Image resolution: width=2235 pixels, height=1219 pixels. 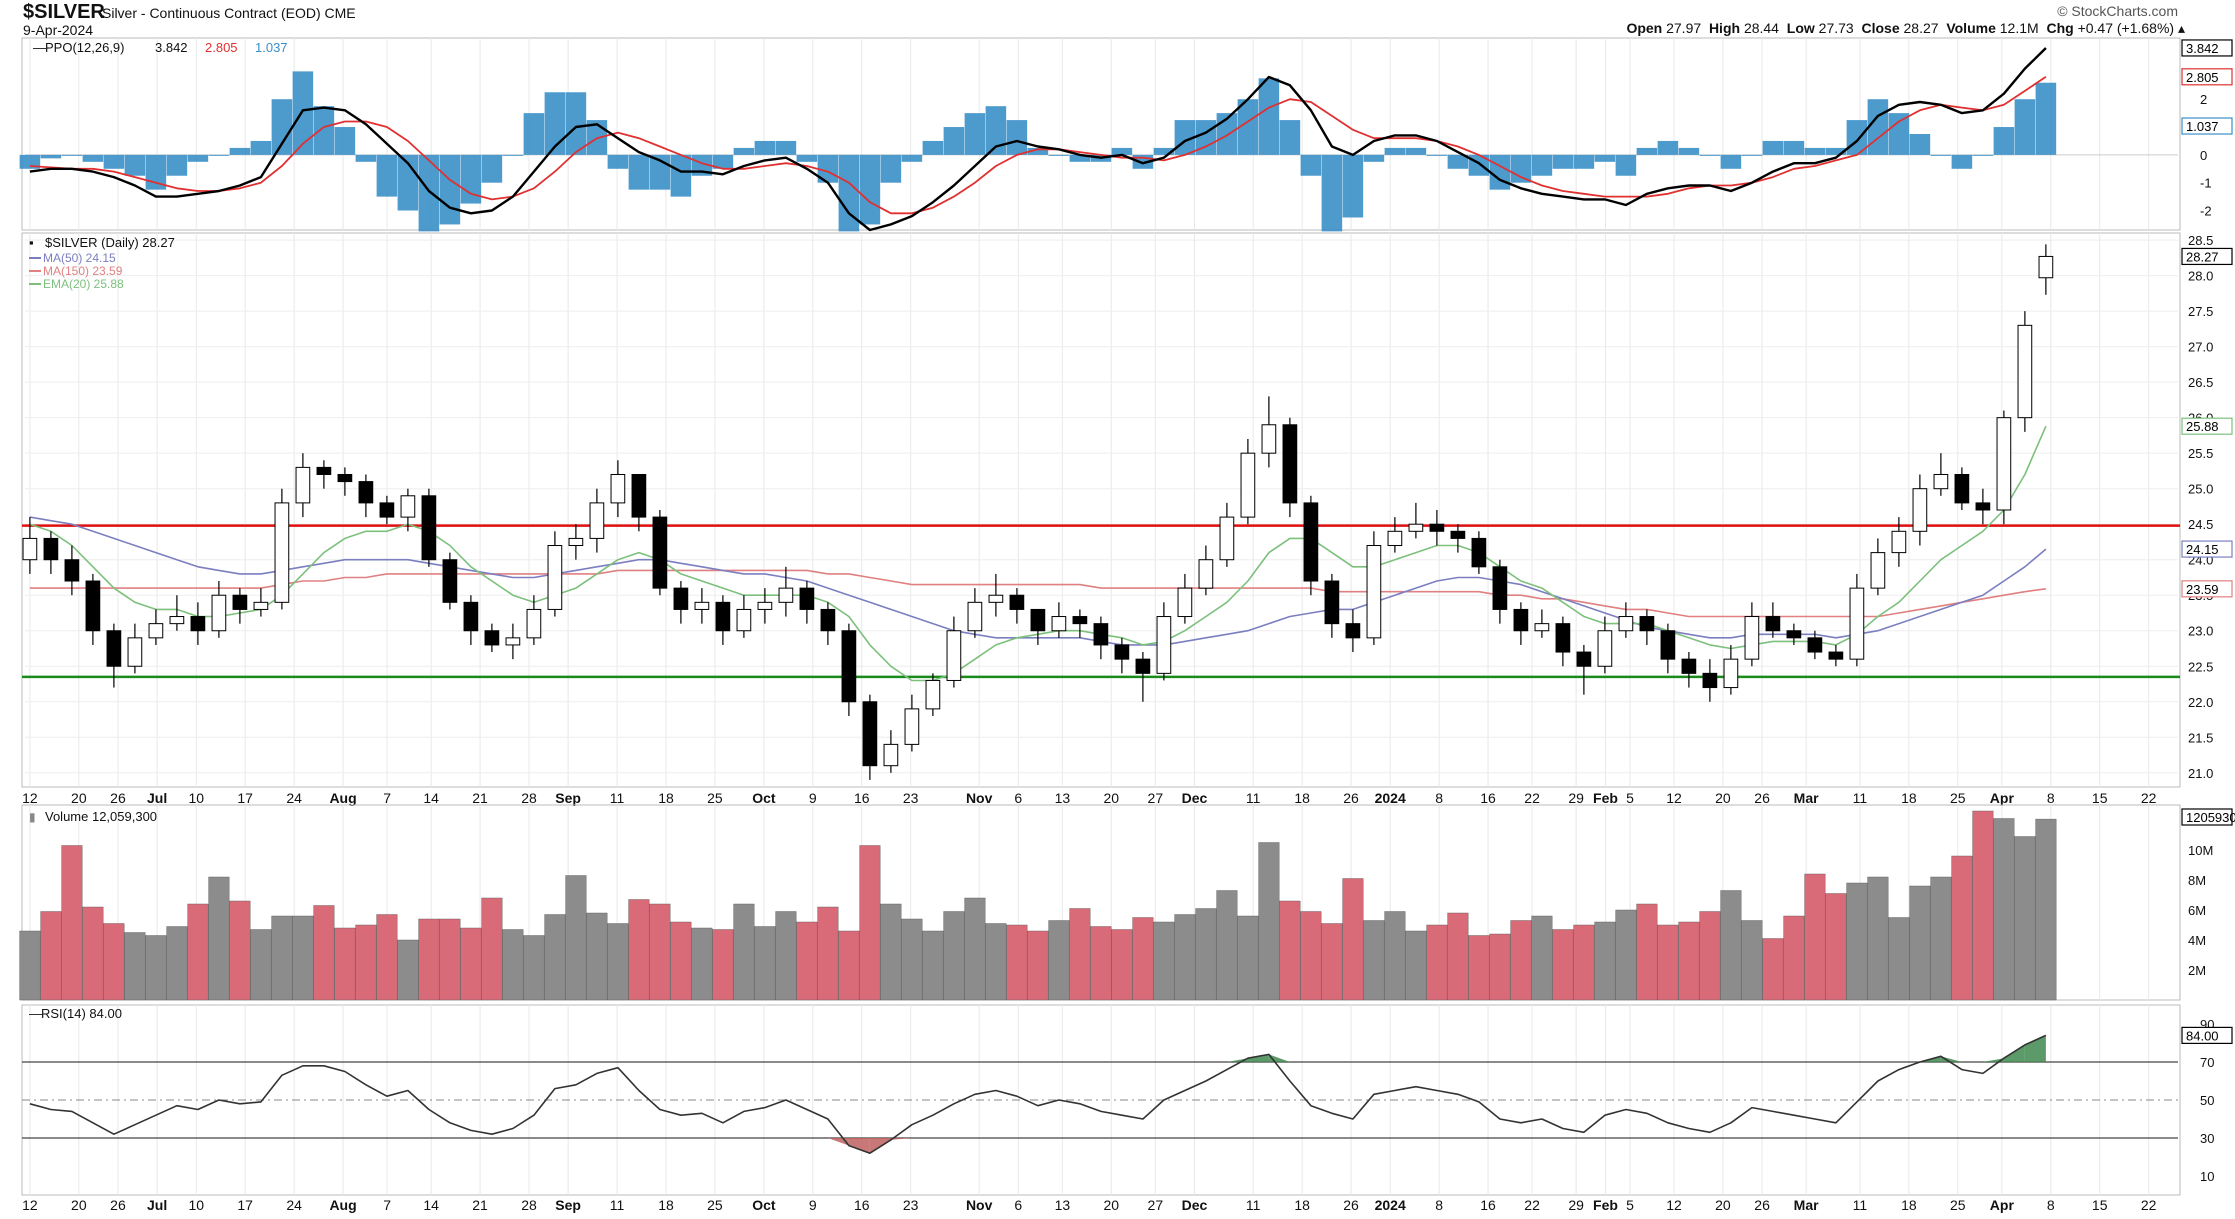 I want to click on ohlc-close-label: Close, so click(x=1880, y=28).